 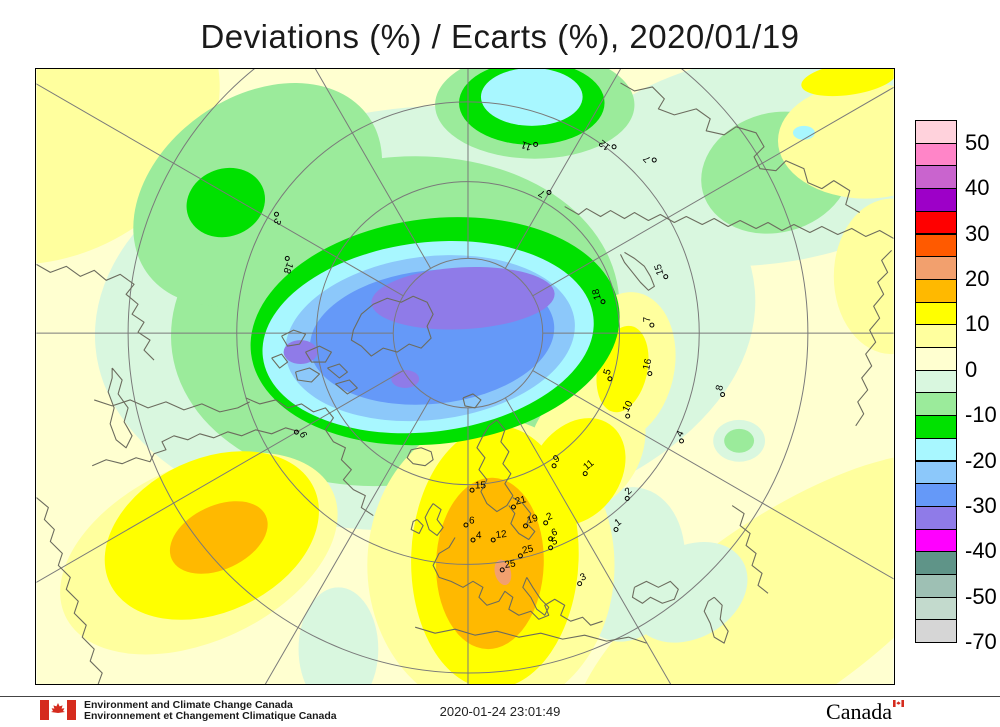 What do you see at coordinates (981, 460) in the screenshot?
I see `color-scale-tick-label: -20` at bounding box center [981, 460].